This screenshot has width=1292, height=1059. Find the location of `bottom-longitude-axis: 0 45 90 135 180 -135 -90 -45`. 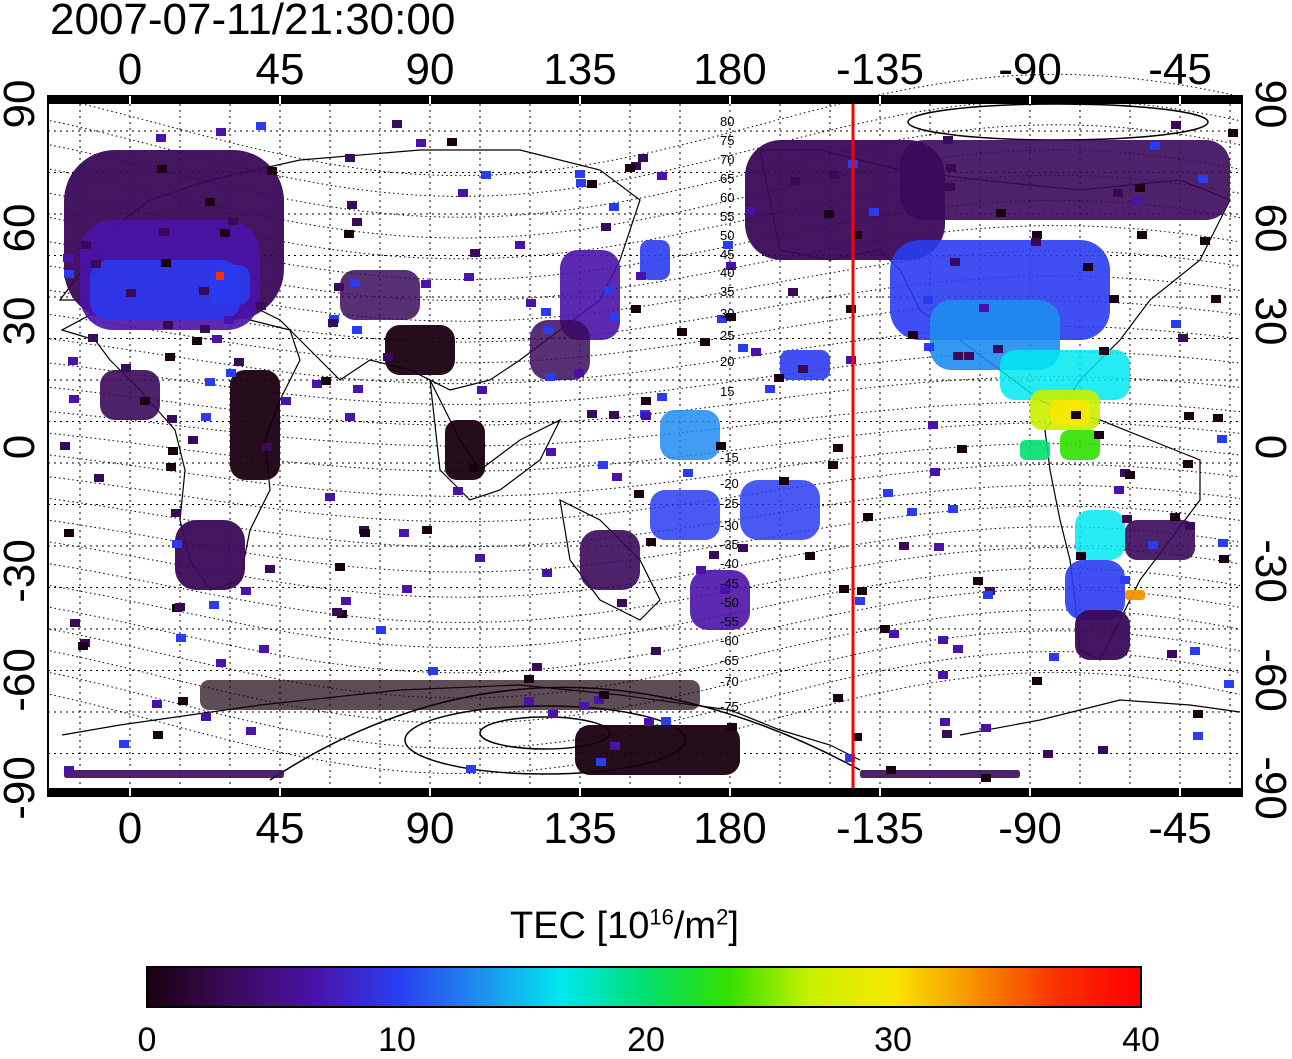

bottom-longitude-axis: 0 45 90 135 180 -135 -90 -45 is located at coordinates (665, 820).